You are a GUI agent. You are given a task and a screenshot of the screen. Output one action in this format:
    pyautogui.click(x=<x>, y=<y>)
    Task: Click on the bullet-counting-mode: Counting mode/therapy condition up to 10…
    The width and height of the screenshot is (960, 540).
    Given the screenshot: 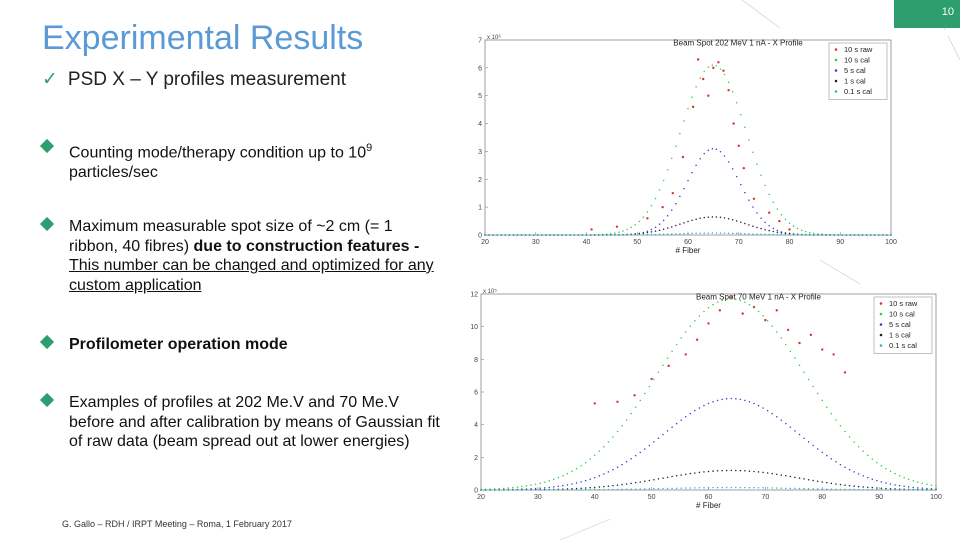 What is the action you would take?
    pyautogui.click(x=240, y=160)
    